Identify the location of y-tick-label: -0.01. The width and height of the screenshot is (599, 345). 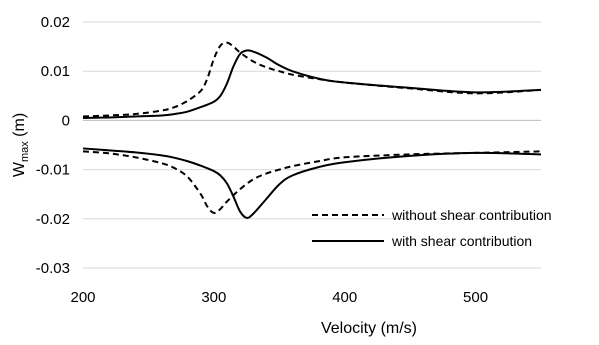
(53, 170).